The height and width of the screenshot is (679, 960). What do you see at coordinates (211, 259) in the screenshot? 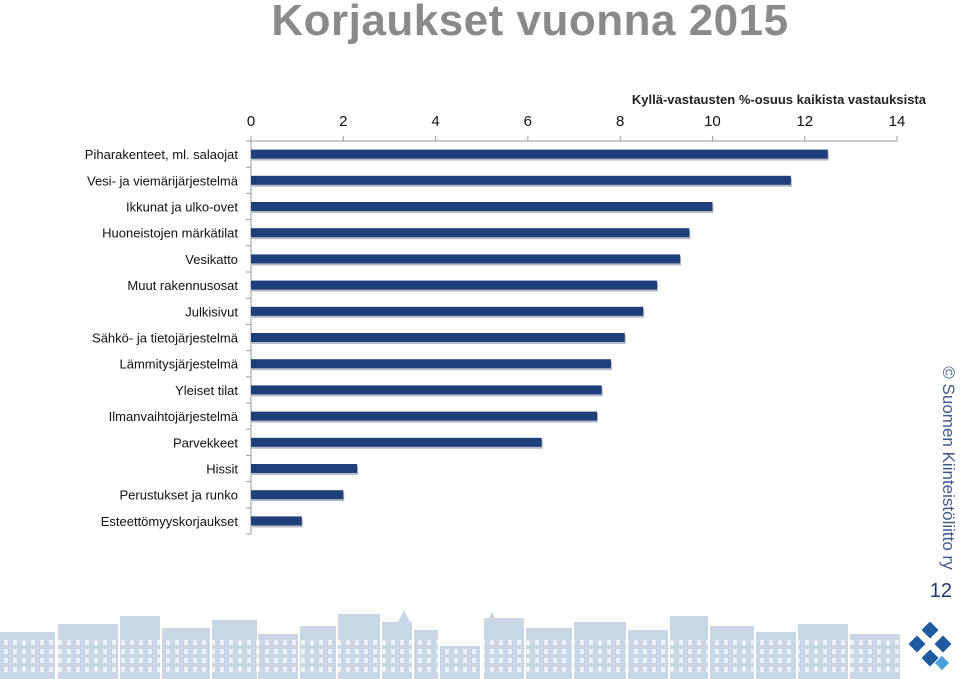
I see `category-label: Vesikatto` at bounding box center [211, 259].